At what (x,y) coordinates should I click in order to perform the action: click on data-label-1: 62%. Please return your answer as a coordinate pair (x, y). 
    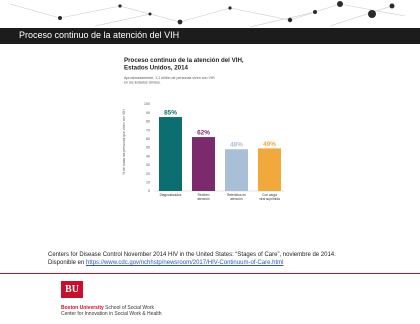
    Looking at the image, I should click on (203, 133).